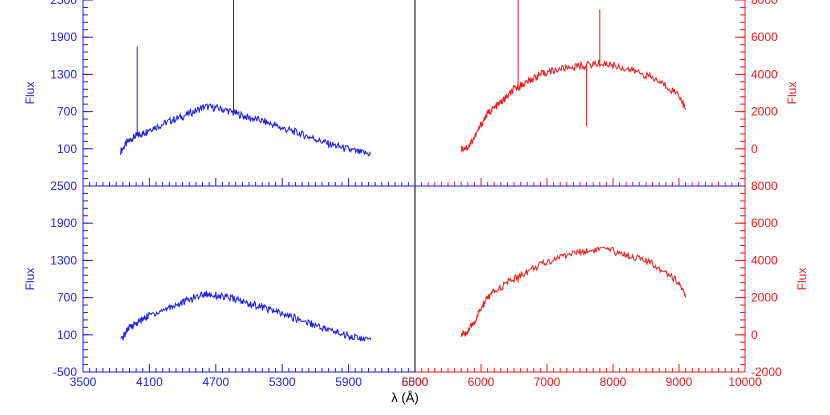  Describe the element at coordinates (766, 372) in the screenshot. I see `y-tick-label: -2000` at that location.